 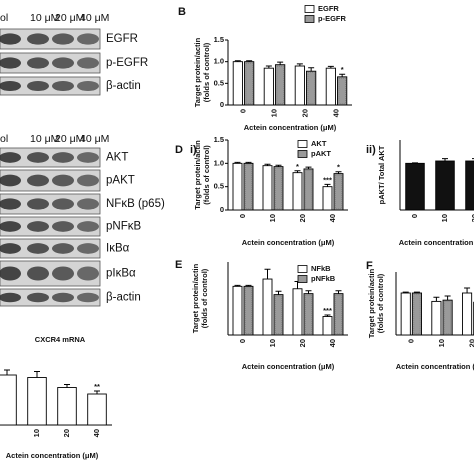 What do you see at coordinates (4, 139) in the screenshot?
I see `lane-label: ol` at bounding box center [4, 139].